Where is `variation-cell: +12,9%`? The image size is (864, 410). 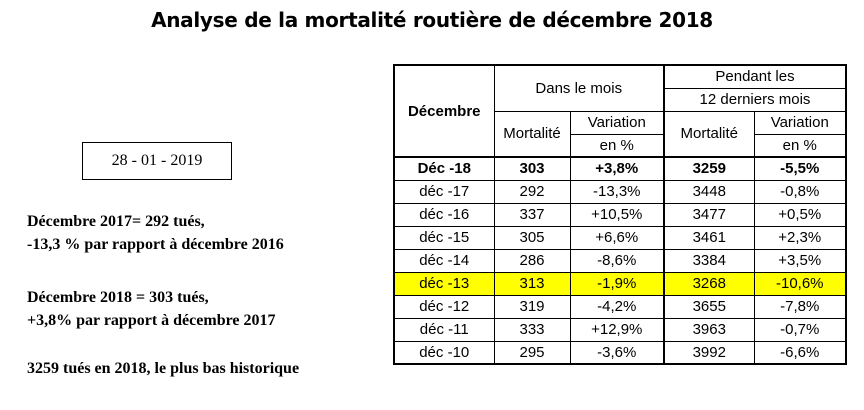
variation-cell: +12,9% is located at coordinates (617, 329).